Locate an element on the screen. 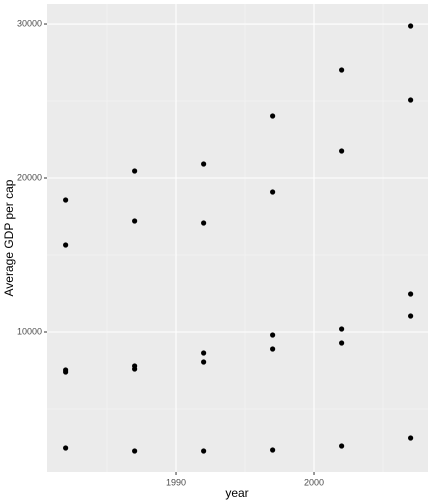 This screenshot has width=432, height=504. x-tick-label: 1990 is located at coordinates (176, 482).